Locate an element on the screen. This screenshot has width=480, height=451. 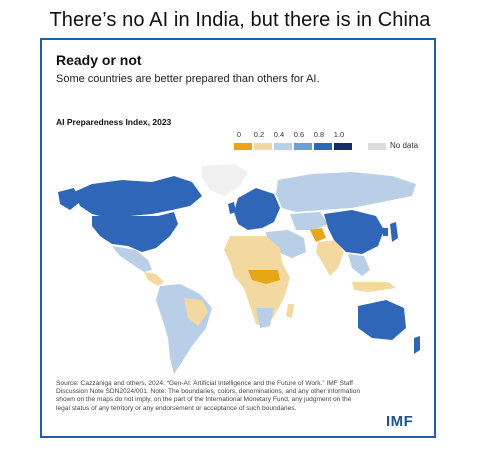
region-afghanistan is located at coordinates (318, 235).